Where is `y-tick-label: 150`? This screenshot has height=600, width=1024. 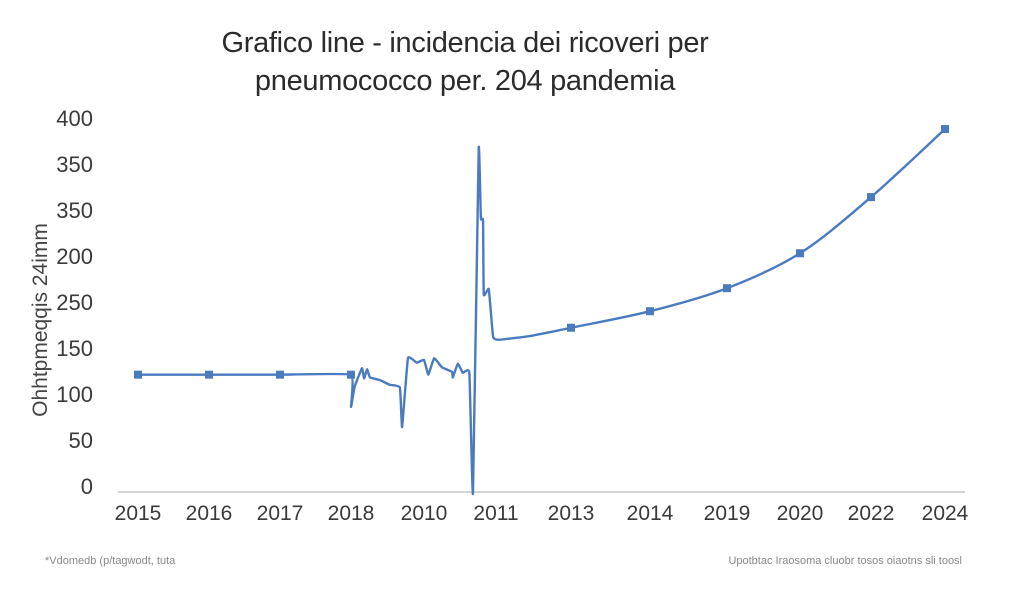
y-tick-label: 150 is located at coordinates (74, 348).